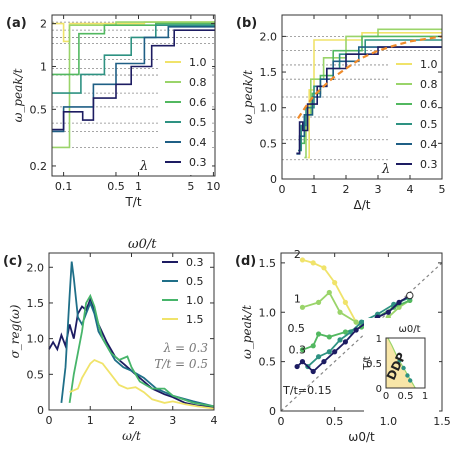  What do you see at coordinates (415, 116) in the screenshot?
I see `legend-background` at bounding box center [415, 116].